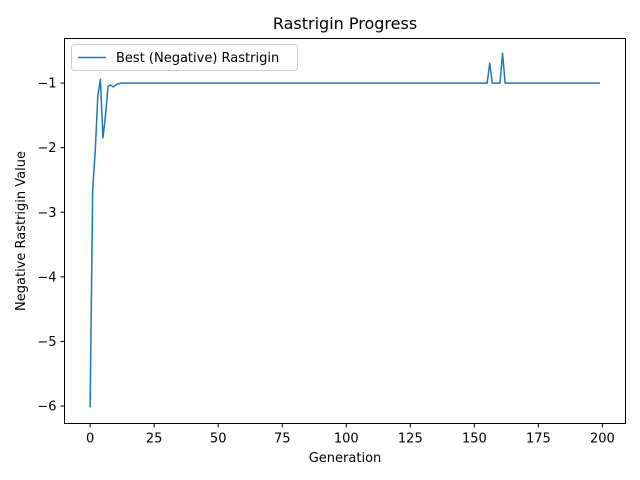 The image size is (640, 480). Describe the element at coordinates (46, 148) in the screenshot. I see `y-tick-label: −2` at that location.